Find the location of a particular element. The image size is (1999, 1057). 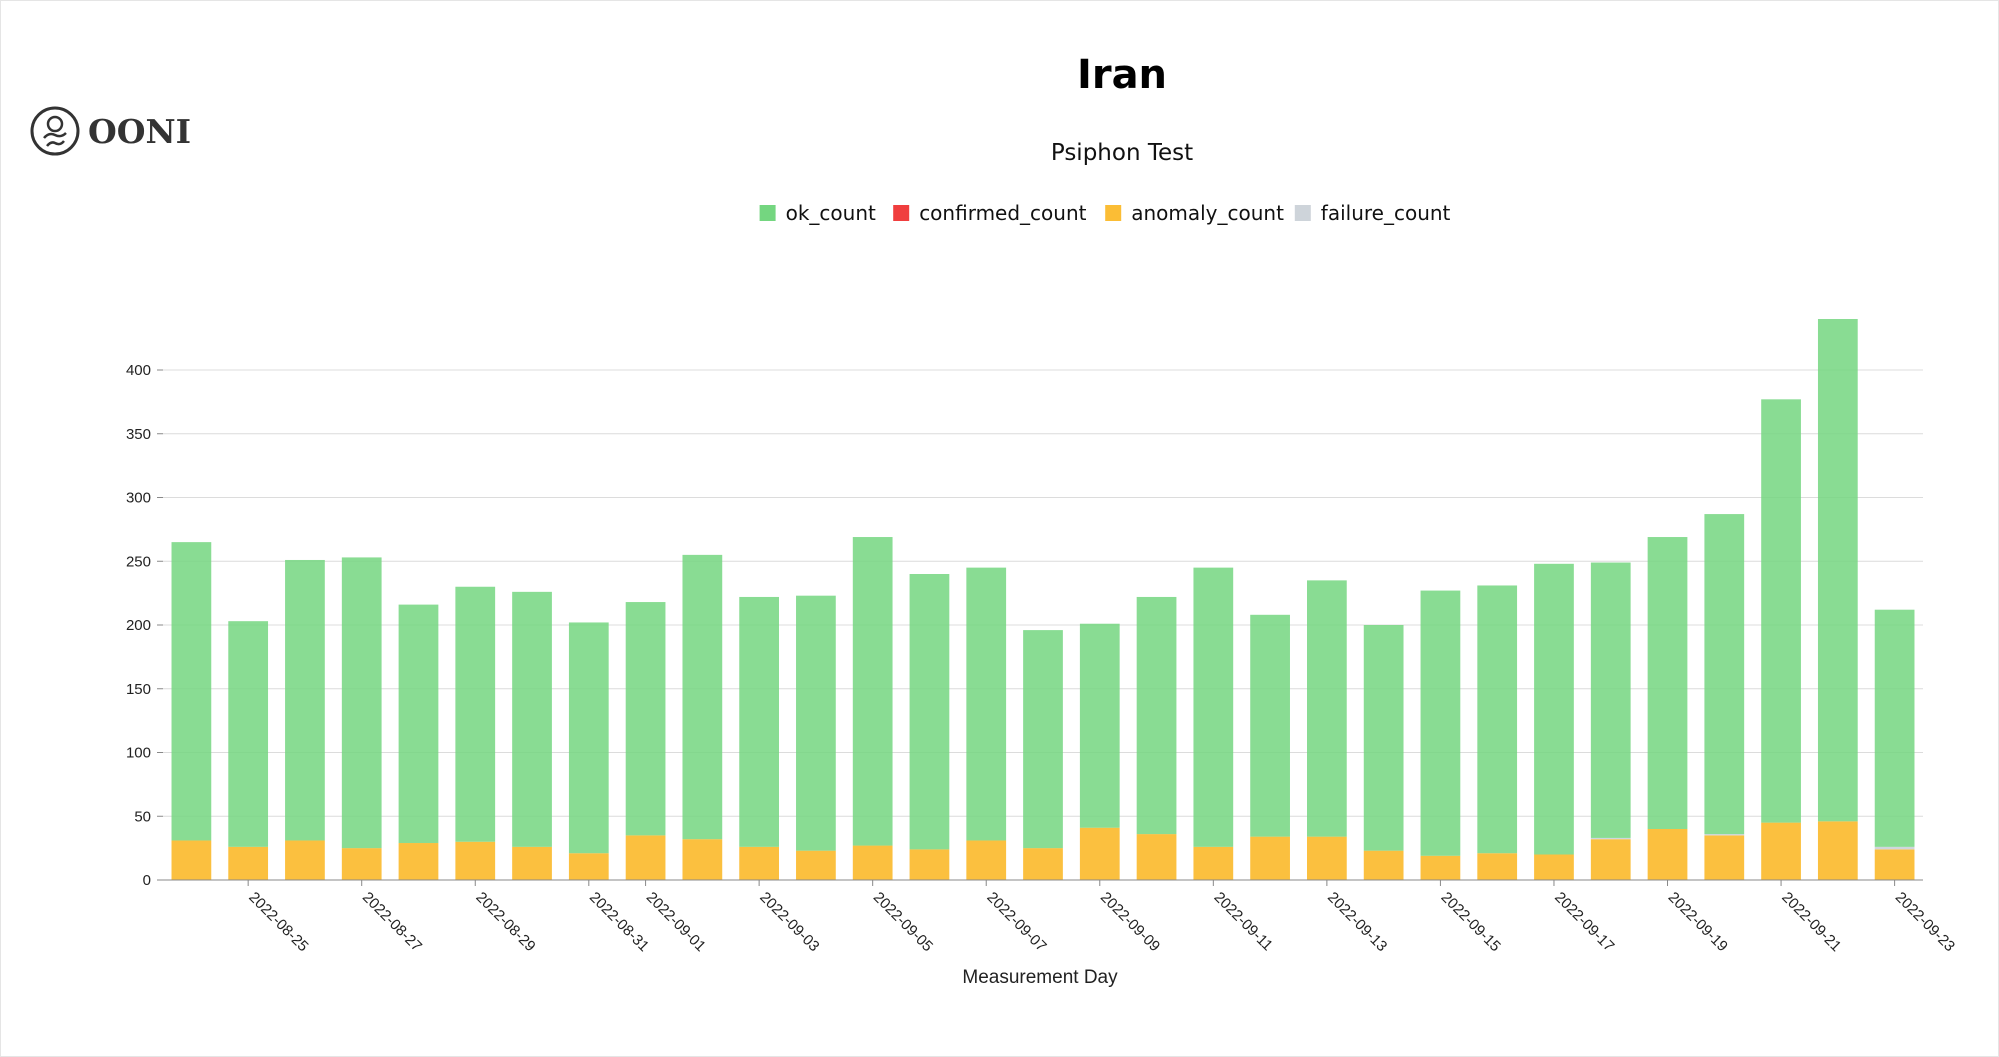

legend-label: ok_count is located at coordinates (831, 213).